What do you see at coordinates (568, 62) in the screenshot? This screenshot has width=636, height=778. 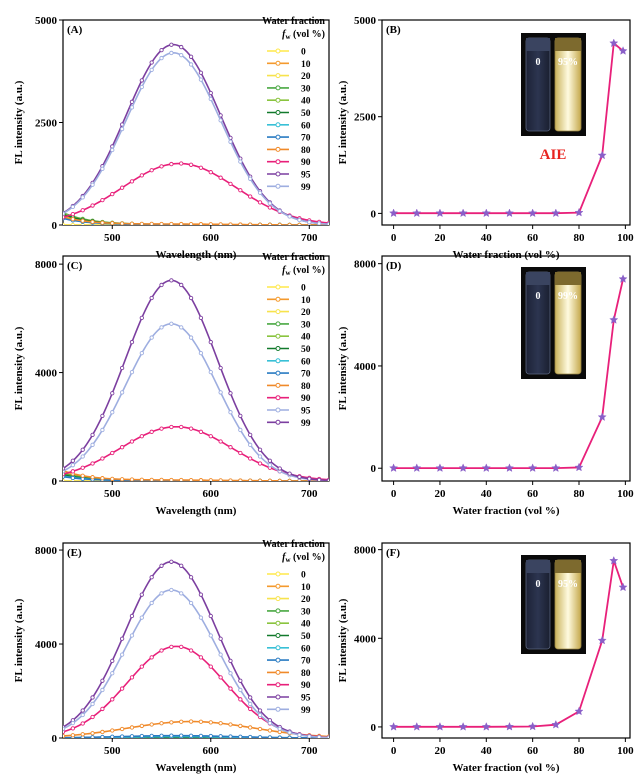 I see `vial-label-right: 95%` at bounding box center [568, 62].